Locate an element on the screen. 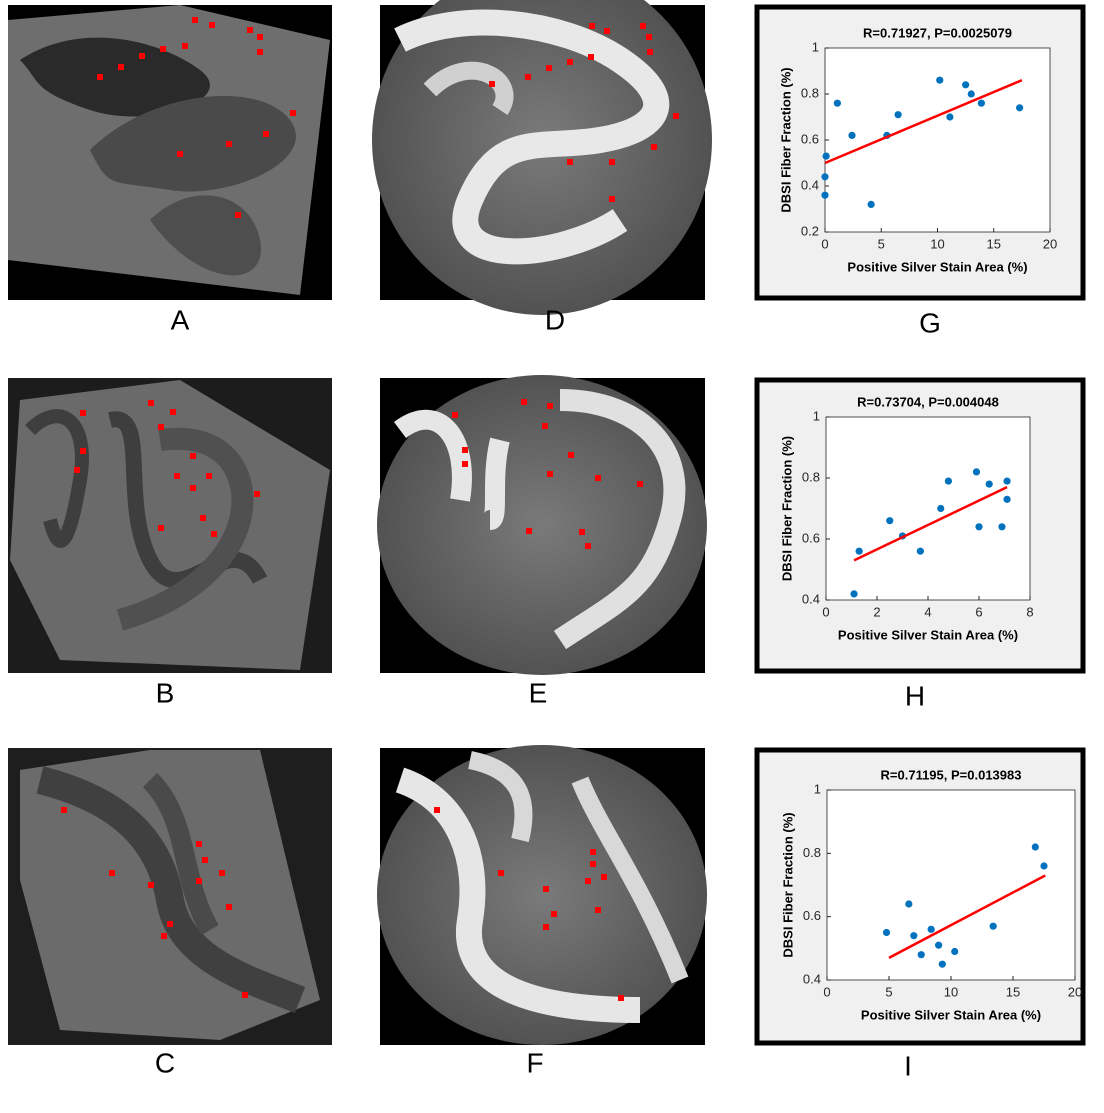 The height and width of the screenshot is (1113, 1104). x-tick-label: 0 is located at coordinates (826, 991).